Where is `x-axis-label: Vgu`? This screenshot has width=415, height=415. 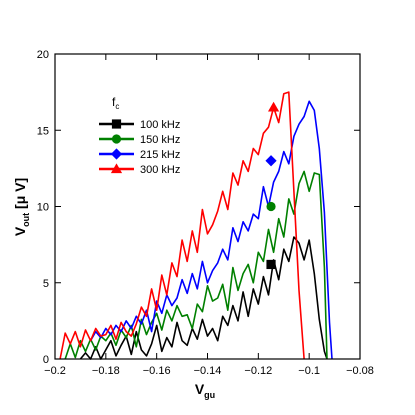 x-axis-label: Vgu is located at coordinates (205, 390).